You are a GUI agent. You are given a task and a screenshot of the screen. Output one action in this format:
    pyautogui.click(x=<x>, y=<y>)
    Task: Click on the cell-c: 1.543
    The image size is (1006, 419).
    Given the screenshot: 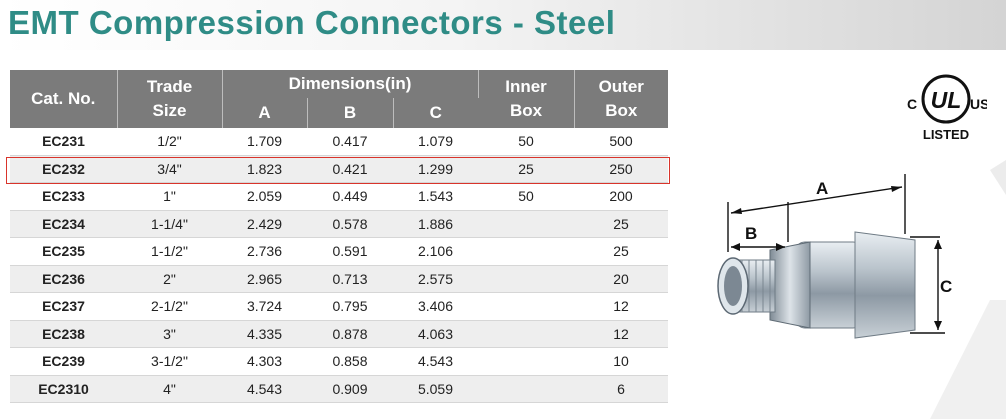 What is the action you would take?
    pyautogui.click(x=435, y=196)
    